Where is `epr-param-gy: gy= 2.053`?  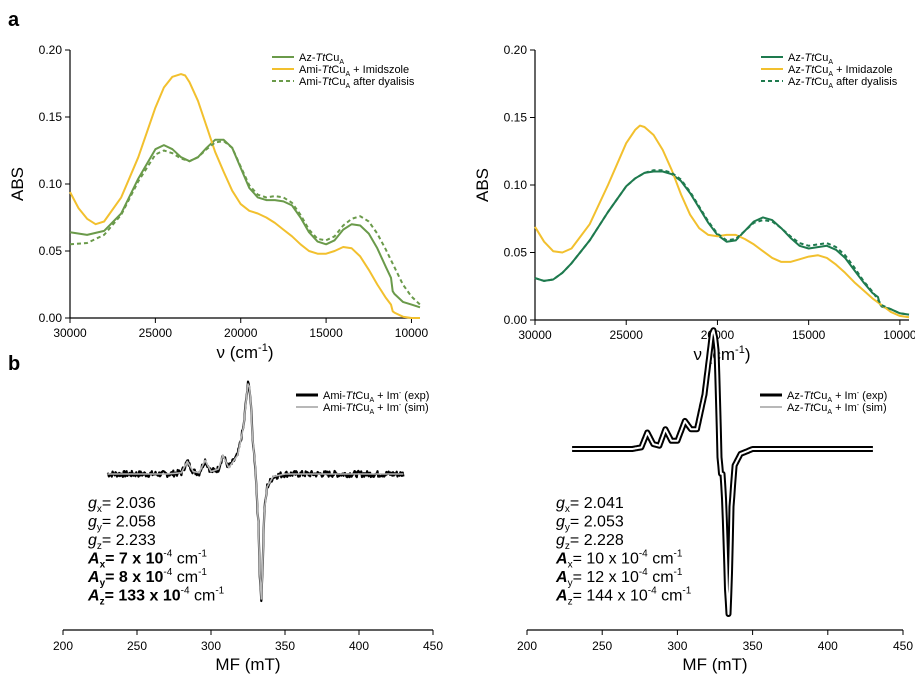
epr-param-gy: gy= 2.053 is located at coordinates (590, 524).